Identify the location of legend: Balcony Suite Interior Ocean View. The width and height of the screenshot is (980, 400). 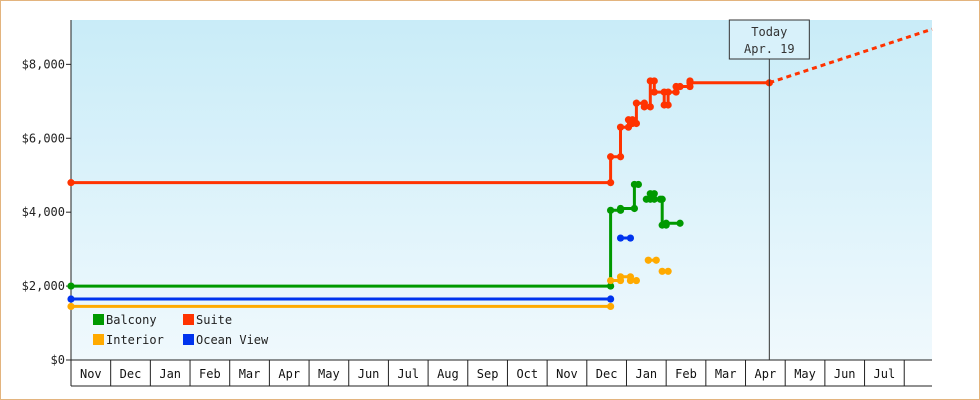
(181, 330).